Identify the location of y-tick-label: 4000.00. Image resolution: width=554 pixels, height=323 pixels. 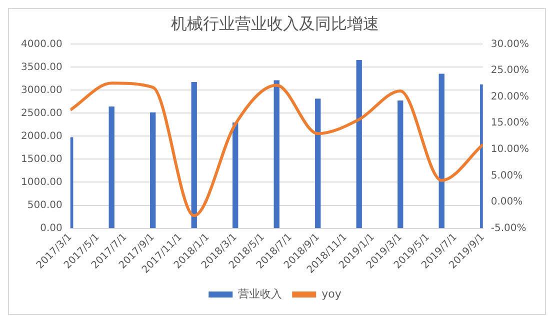
(41, 44).